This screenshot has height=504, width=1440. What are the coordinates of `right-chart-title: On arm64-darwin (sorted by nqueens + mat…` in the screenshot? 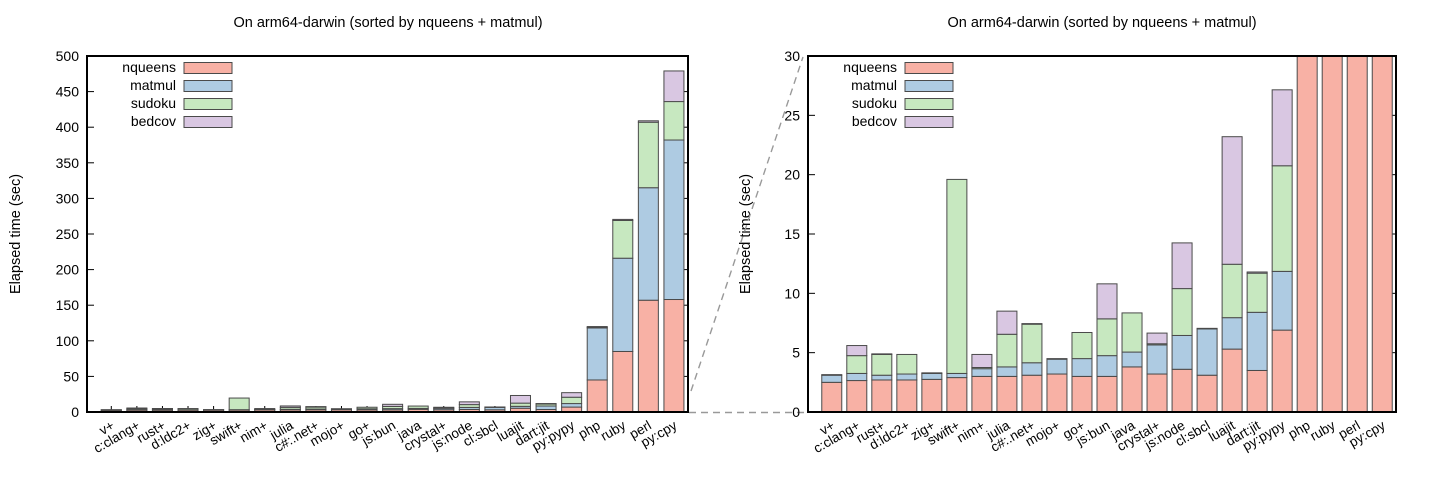 It's located at (1101, 23).